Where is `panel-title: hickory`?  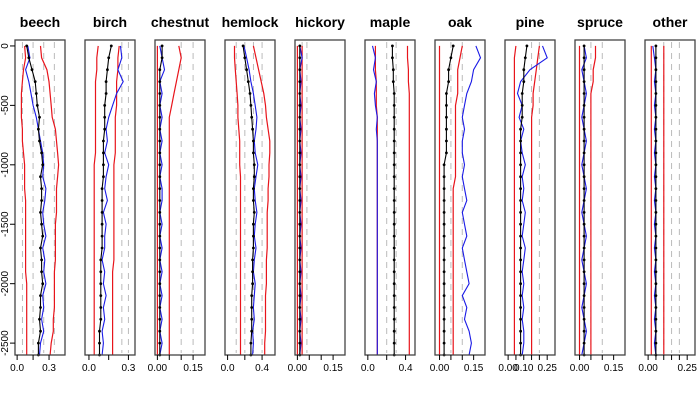 panel-title: hickory is located at coordinates (320, 22).